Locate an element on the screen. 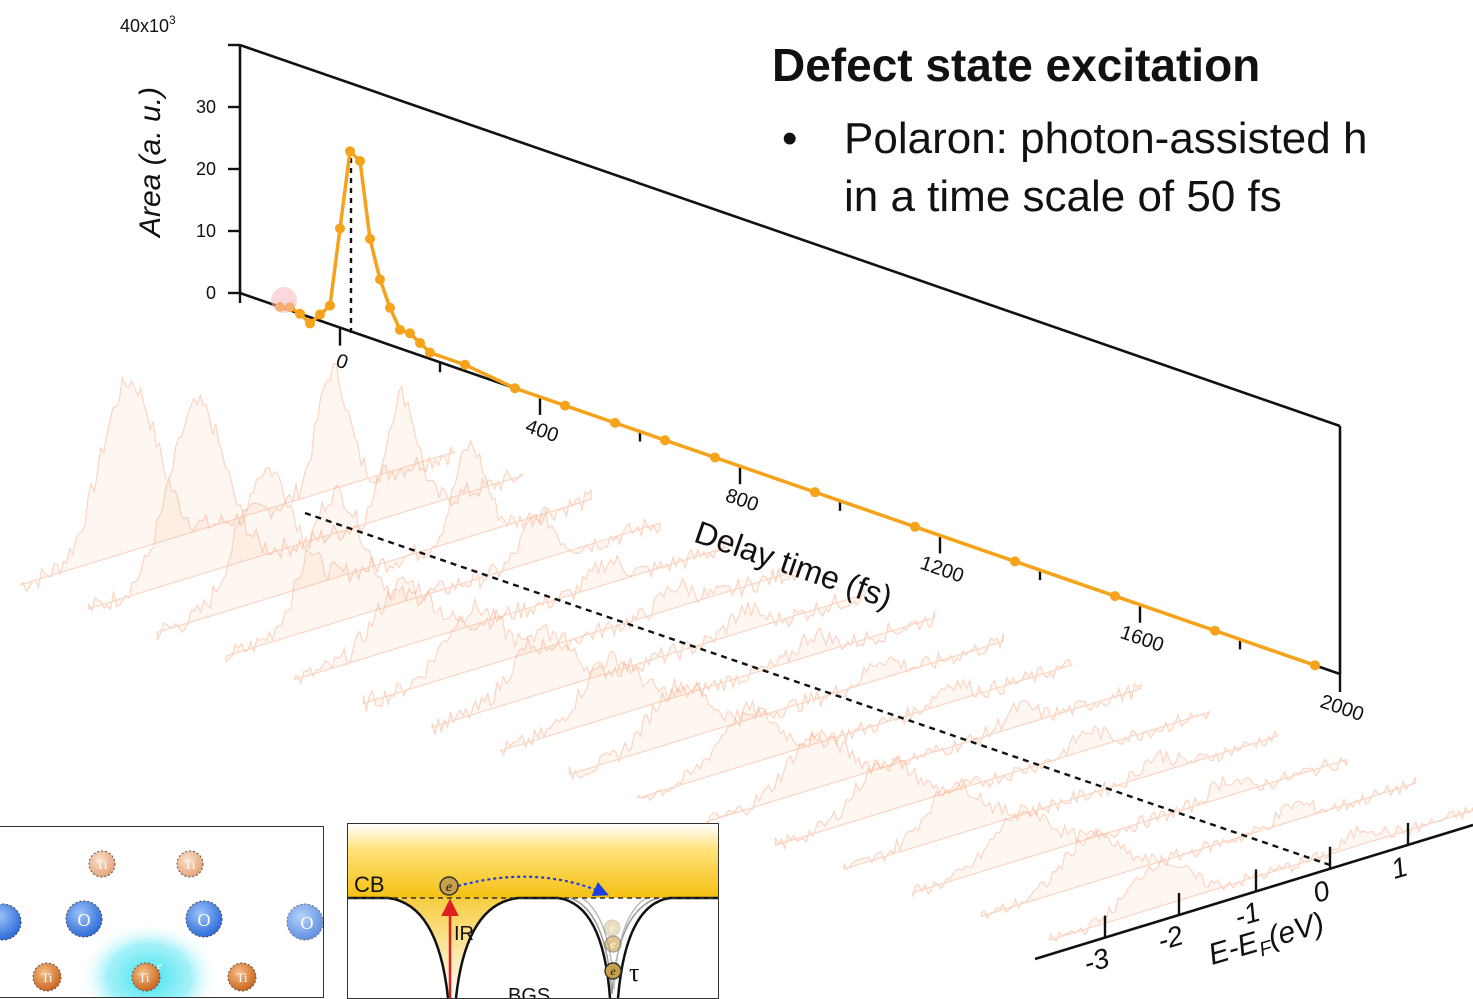  polaron-ti-atom: Tie is located at coordinates (146, 976).